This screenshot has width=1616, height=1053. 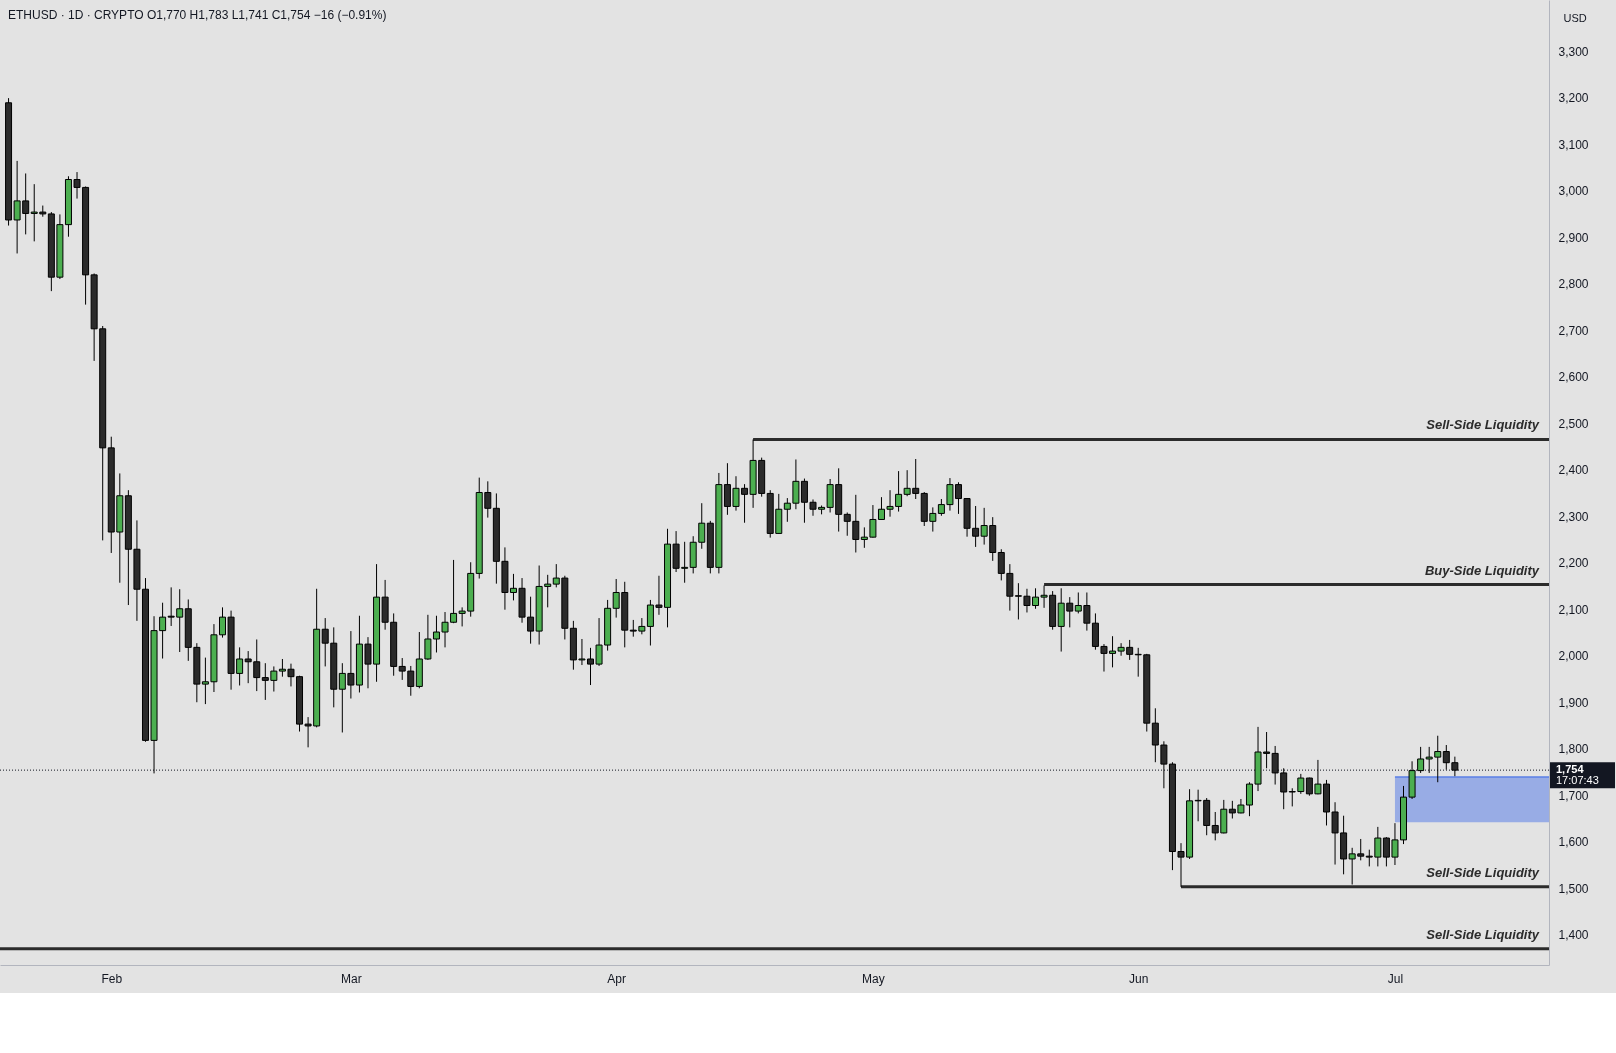 What do you see at coordinates (1573, 702) in the screenshot?
I see `y-tick-label: 1,900` at bounding box center [1573, 702].